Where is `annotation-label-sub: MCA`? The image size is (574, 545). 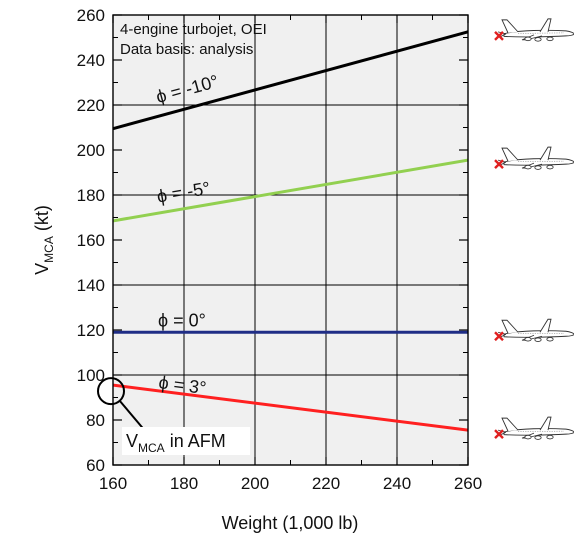 annotation-label-sub: MCA is located at coordinates (151, 448).